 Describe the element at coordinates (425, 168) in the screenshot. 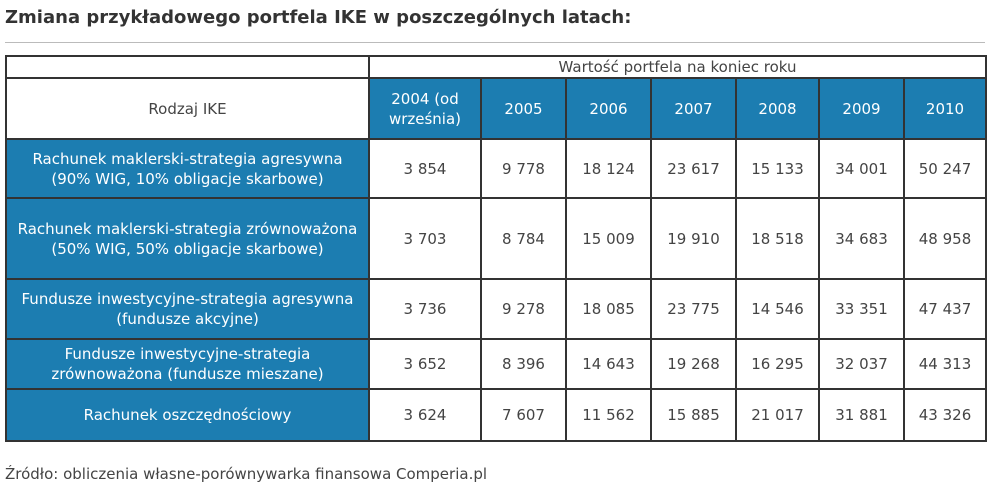

I see `cell: 3 854` at that location.